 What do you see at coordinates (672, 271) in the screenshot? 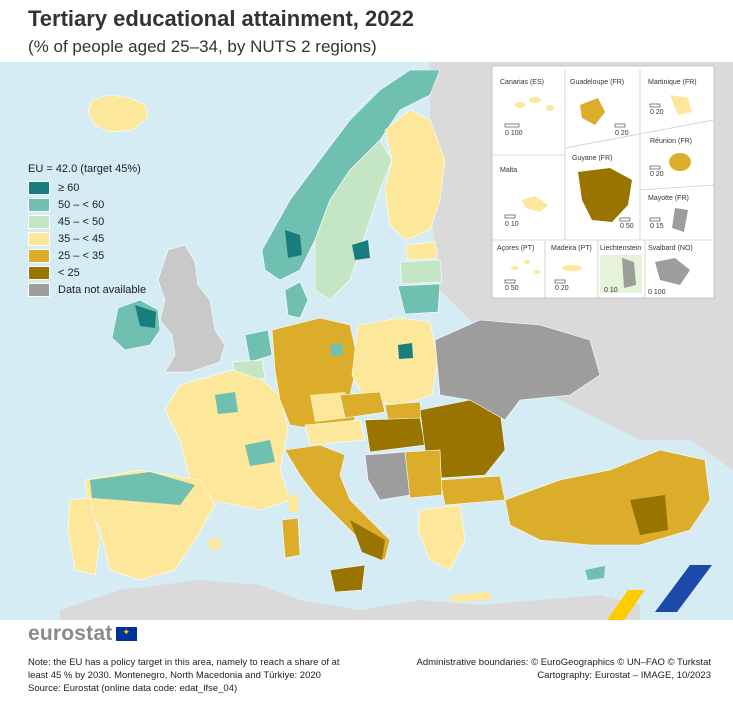
I see `inset-svalbard-territory` at bounding box center [672, 271].